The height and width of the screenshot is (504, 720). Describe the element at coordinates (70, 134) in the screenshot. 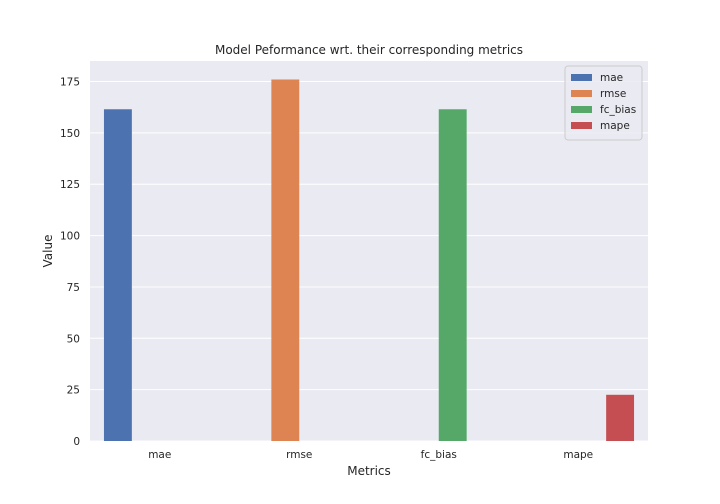

I see `y-tick-label: 150` at that location.